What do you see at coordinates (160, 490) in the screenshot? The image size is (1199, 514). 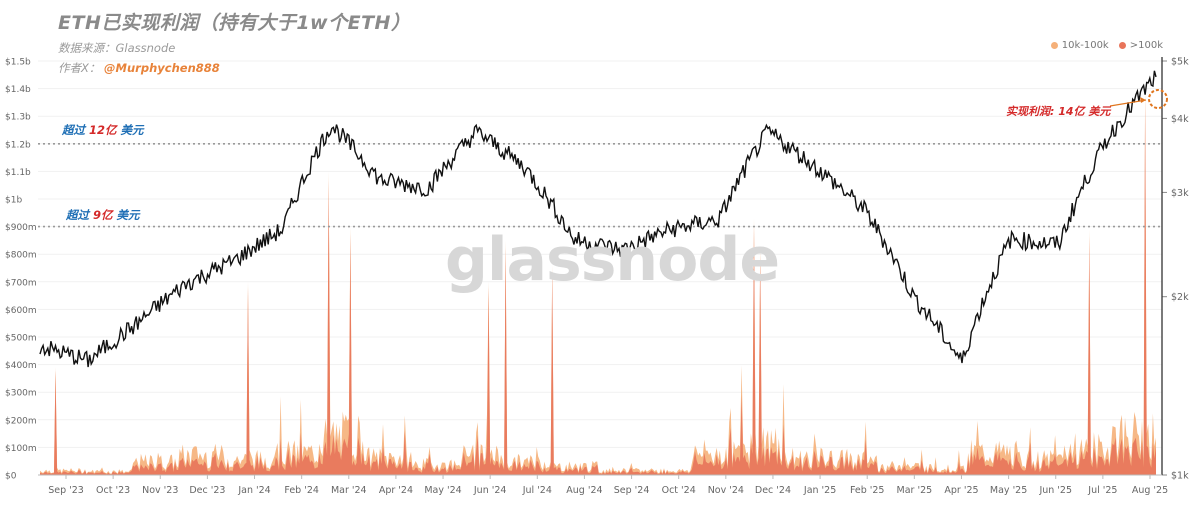 I see `x-tick-label: Nov '23` at bounding box center [160, 490].